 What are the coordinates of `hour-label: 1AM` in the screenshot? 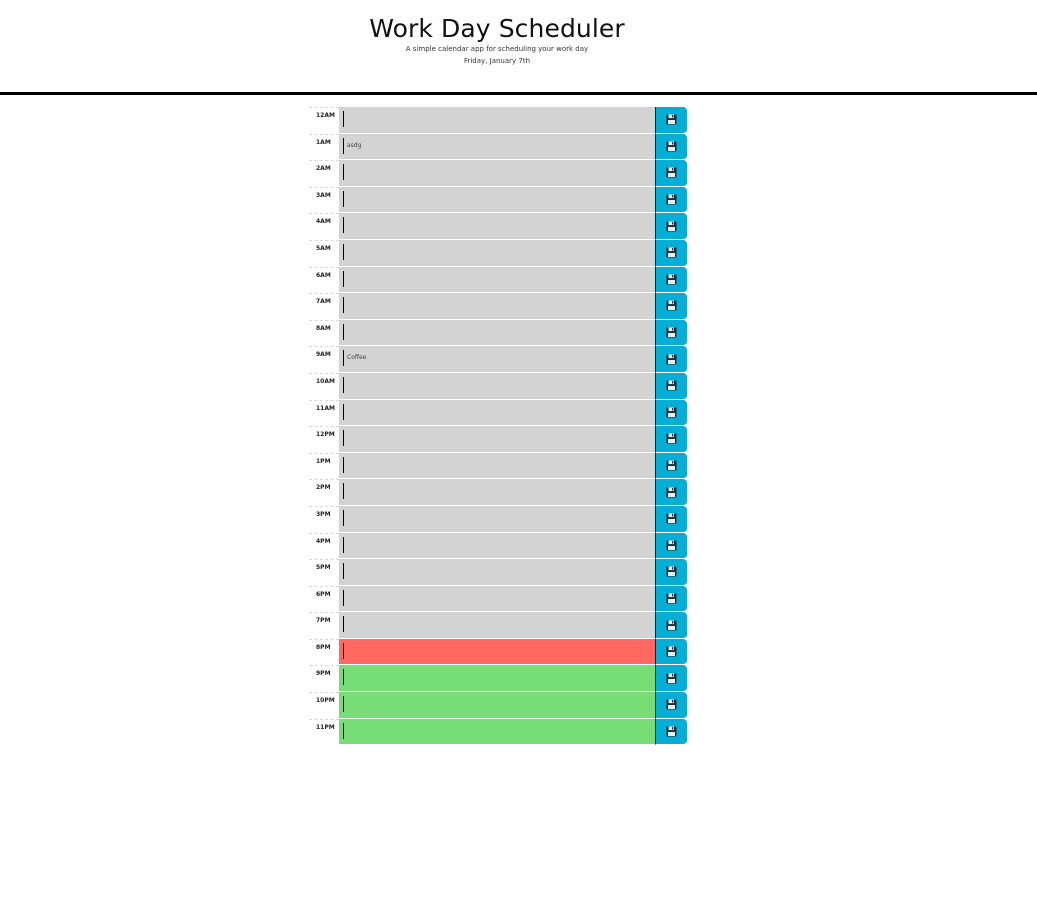 It's located at (324, 147).